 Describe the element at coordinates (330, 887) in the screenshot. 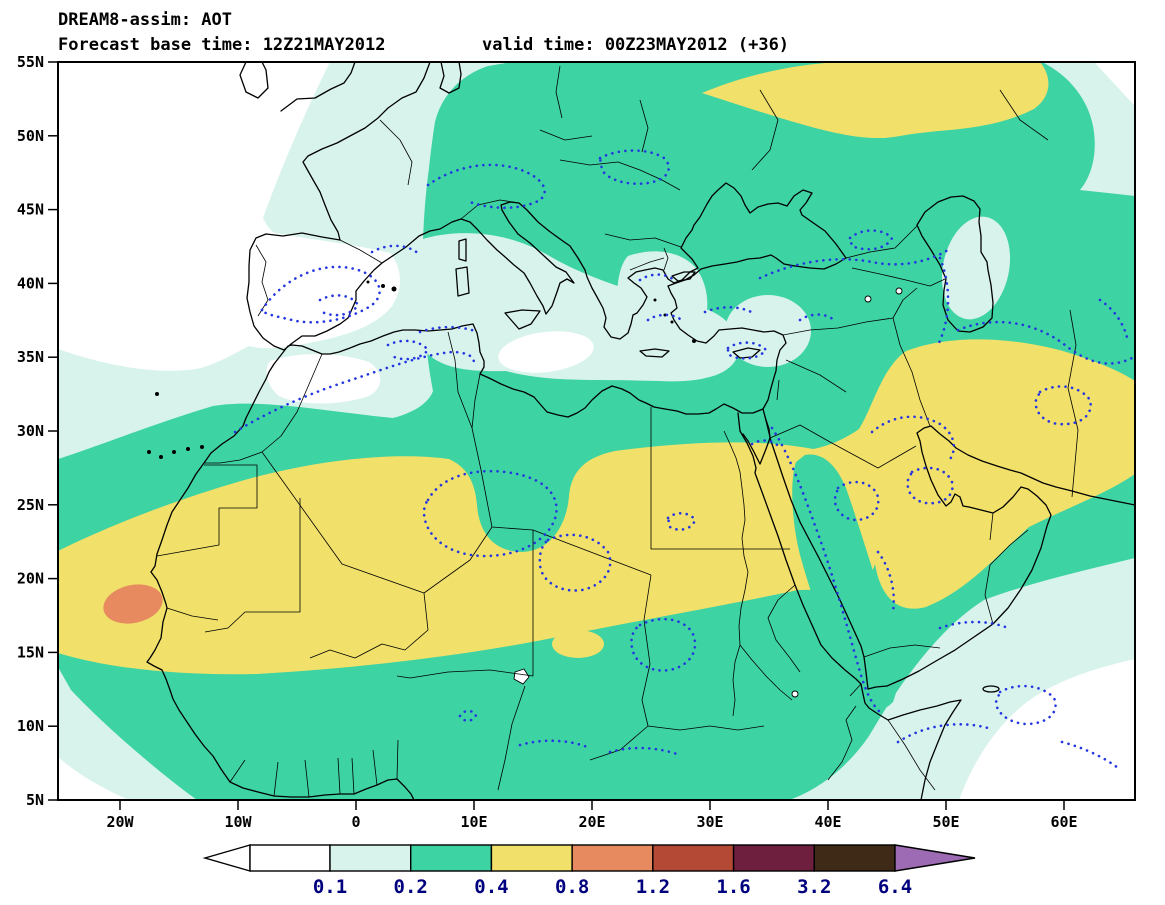

I see `colorbar-level-label: 0.1` at that location.